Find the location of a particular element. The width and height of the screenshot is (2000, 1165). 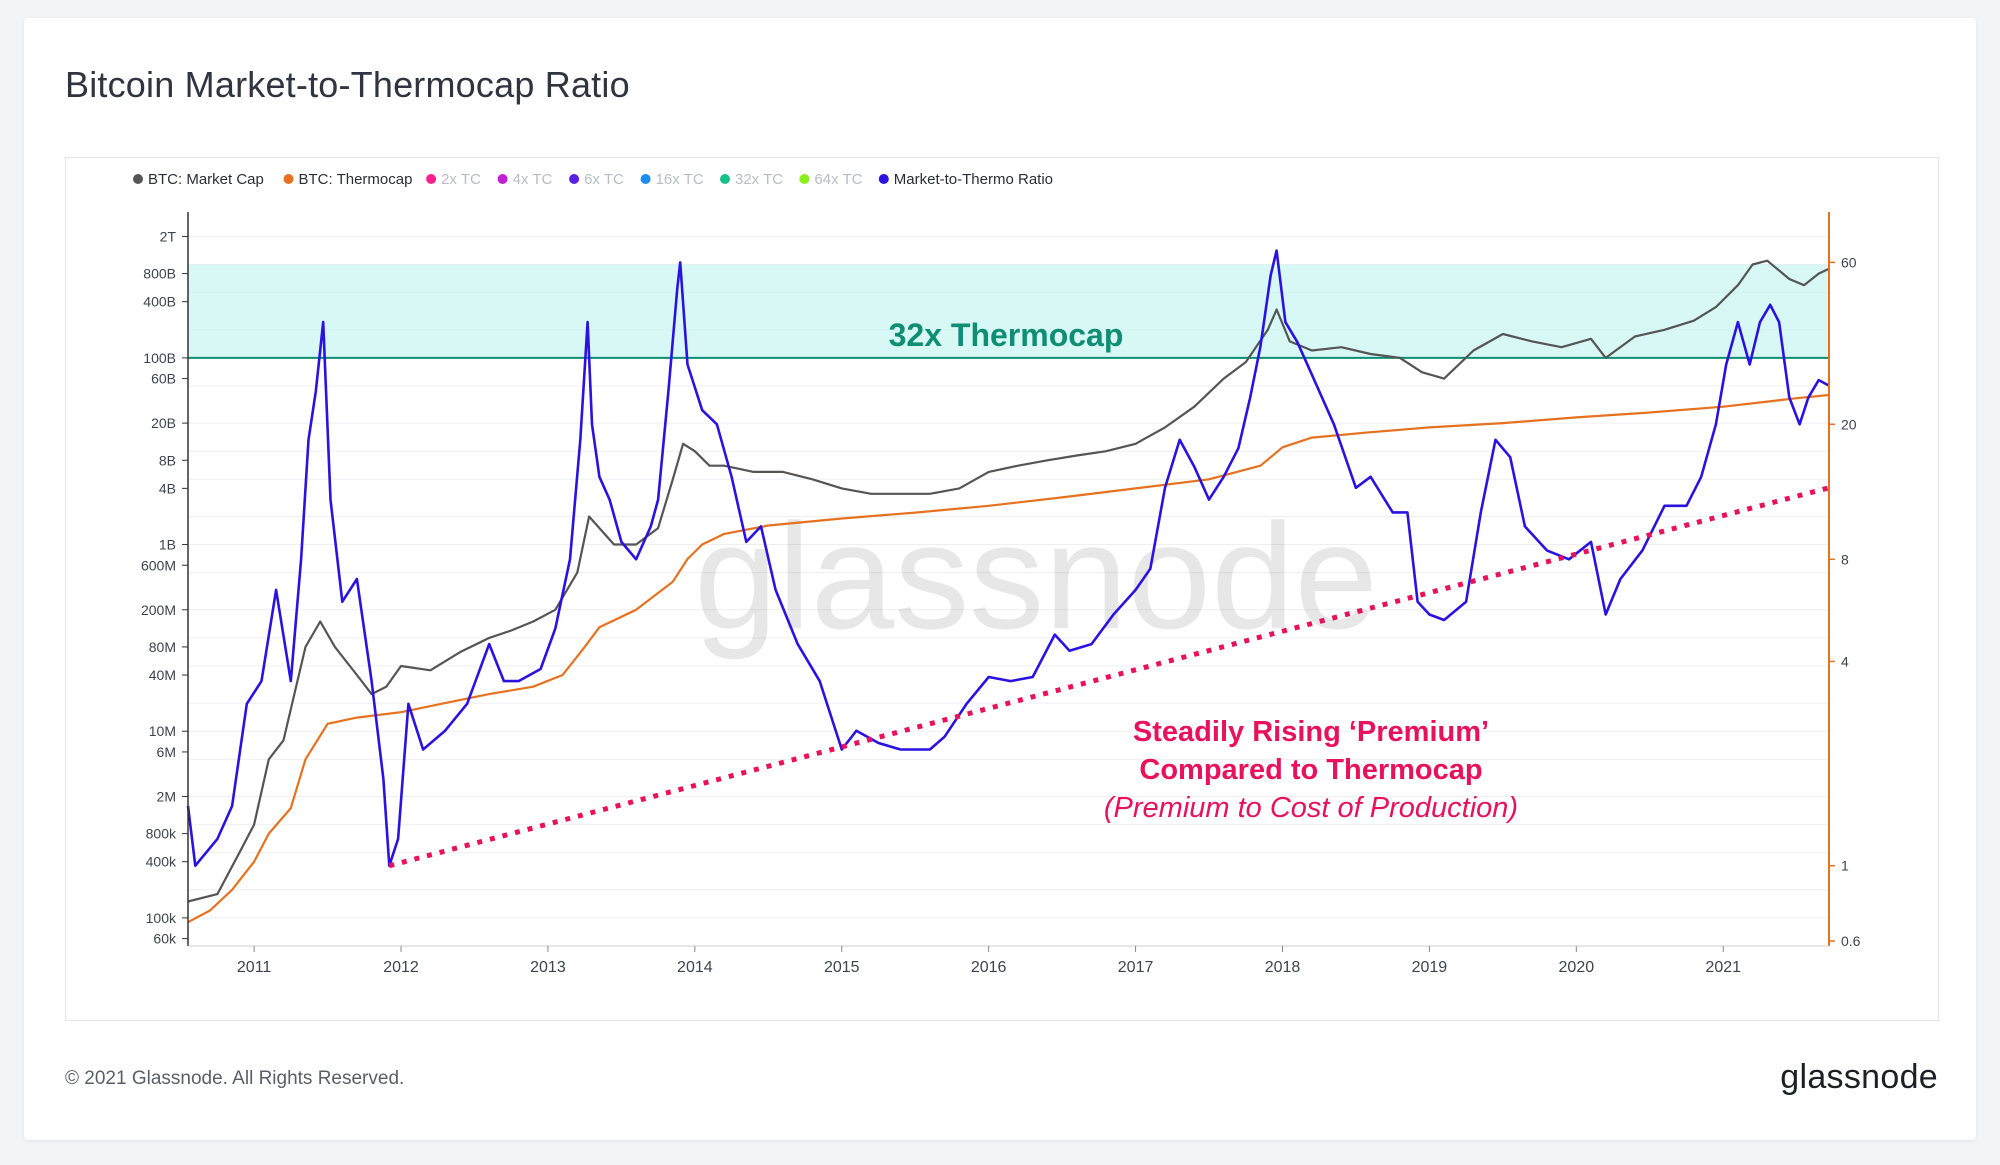

band-32x-thermocap is located at coordinates (1008, 311).